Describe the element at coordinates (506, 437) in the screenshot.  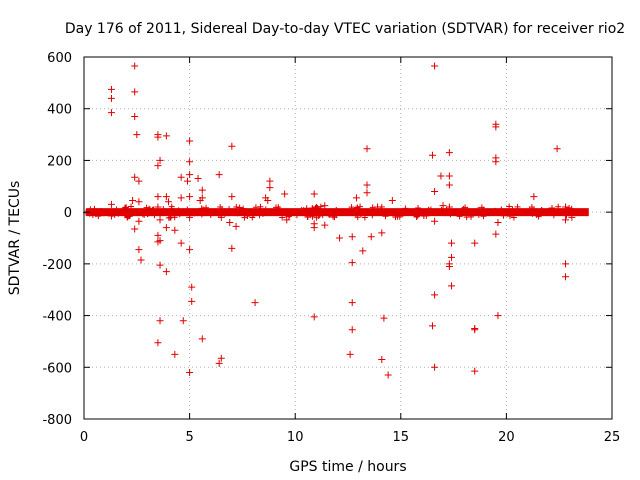
I see `x-tick-label: 20` at that location.